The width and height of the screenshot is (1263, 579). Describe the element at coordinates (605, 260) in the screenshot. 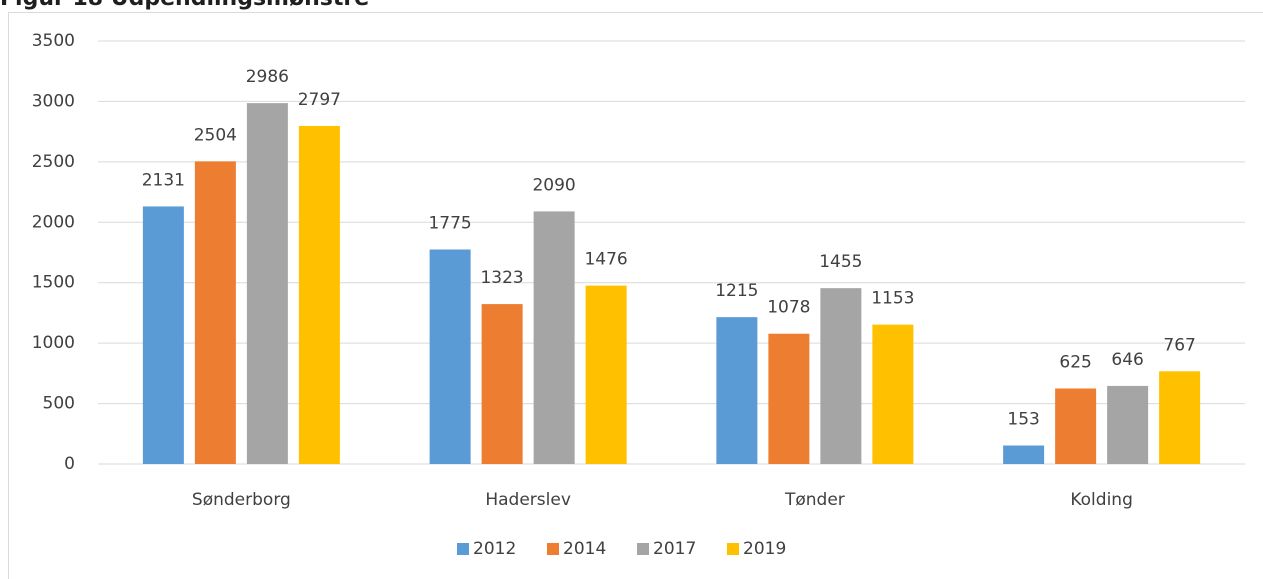

I see `data-label: 1476` at that location.